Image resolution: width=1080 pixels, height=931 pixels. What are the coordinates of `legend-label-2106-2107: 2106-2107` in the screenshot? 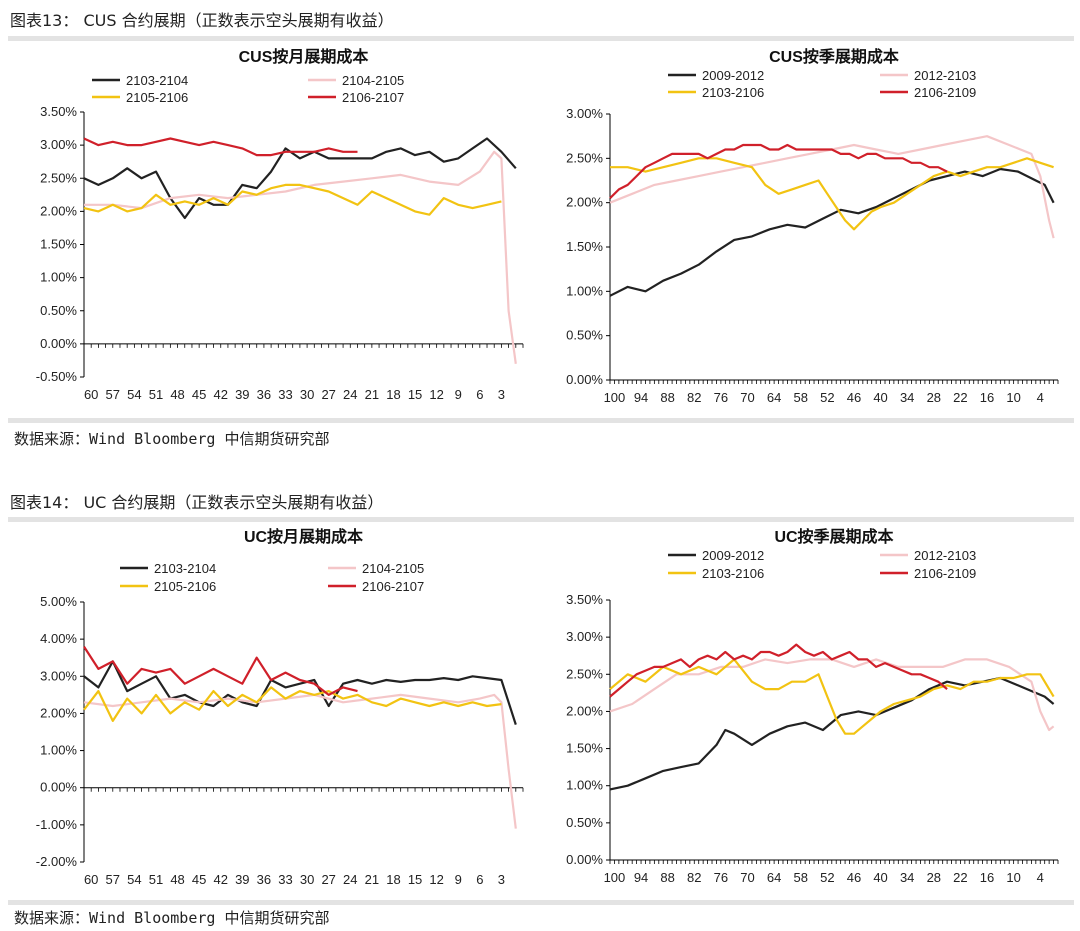 It's located at (373, 97).